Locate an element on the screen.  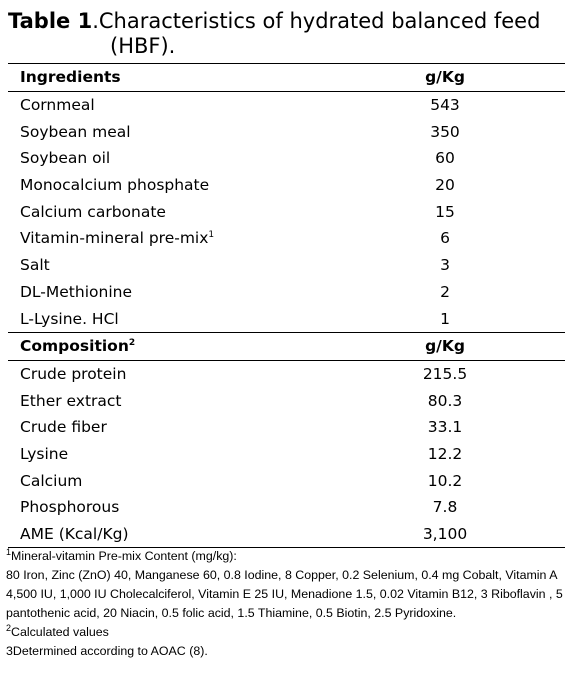
row-name: Monocalcium phosphate is located at coordinates (115, 185).